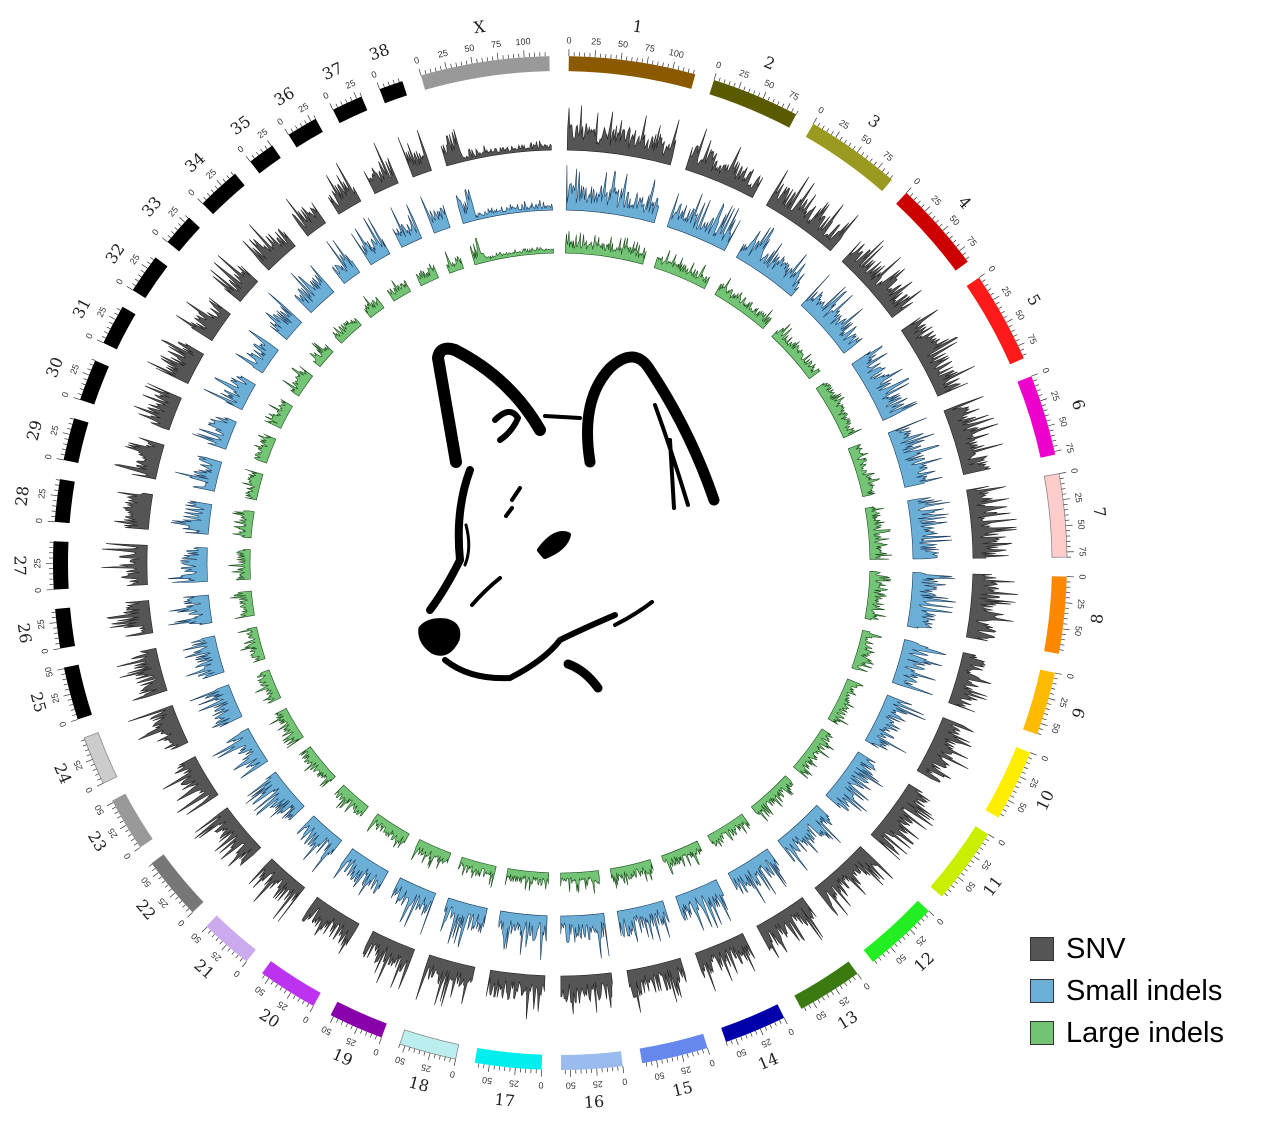 The width and height of the screenshot is (1265, 1126). What do you see at coordinates (1082, 551) in the screenshot?
I see `tick-label: 75` at bounding box center [1082, 551].